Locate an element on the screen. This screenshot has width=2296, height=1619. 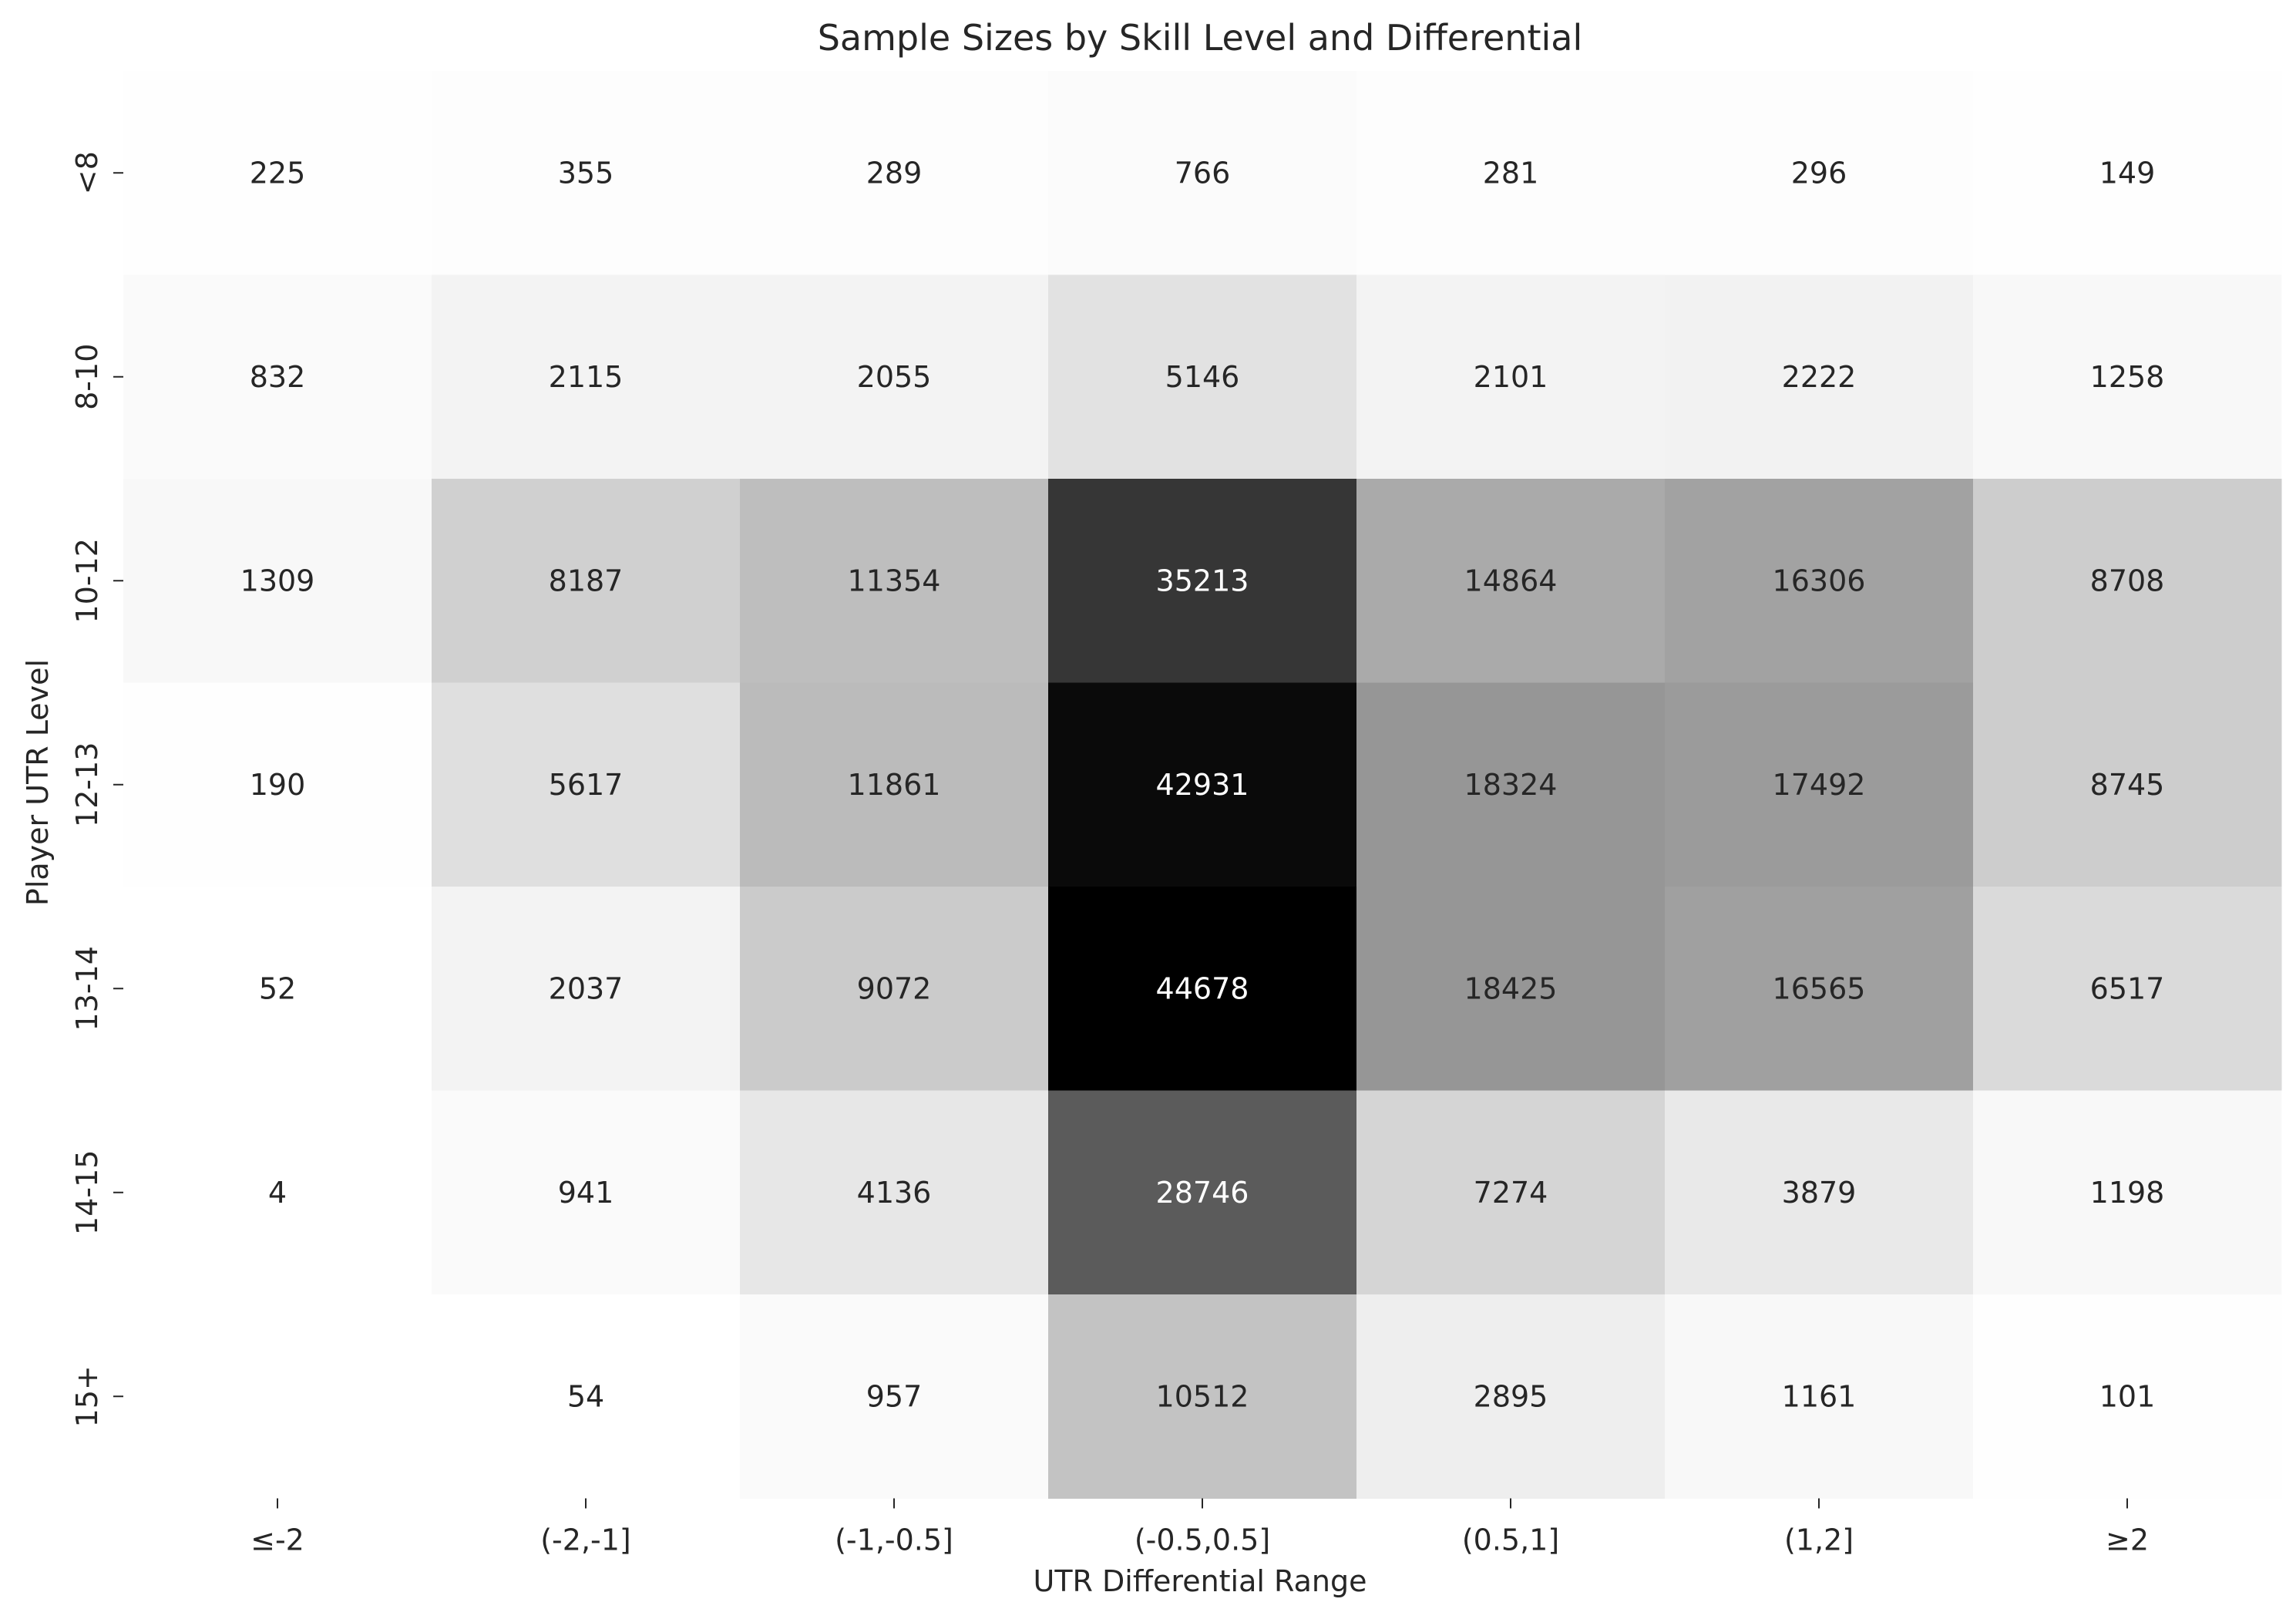
cell-value-label: 832 is located at coordinates (278, 377).